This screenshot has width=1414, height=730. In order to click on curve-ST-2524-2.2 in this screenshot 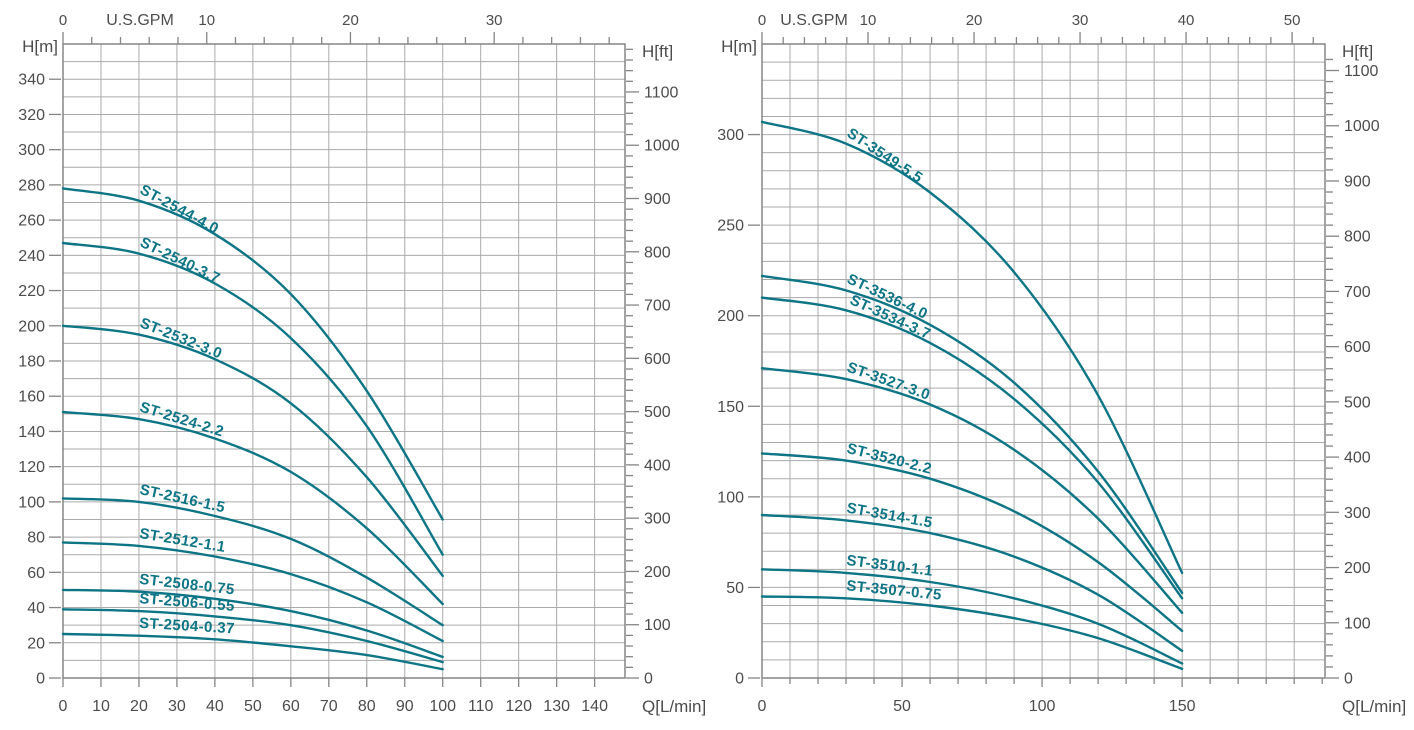, I will do `click(252, 508)`.